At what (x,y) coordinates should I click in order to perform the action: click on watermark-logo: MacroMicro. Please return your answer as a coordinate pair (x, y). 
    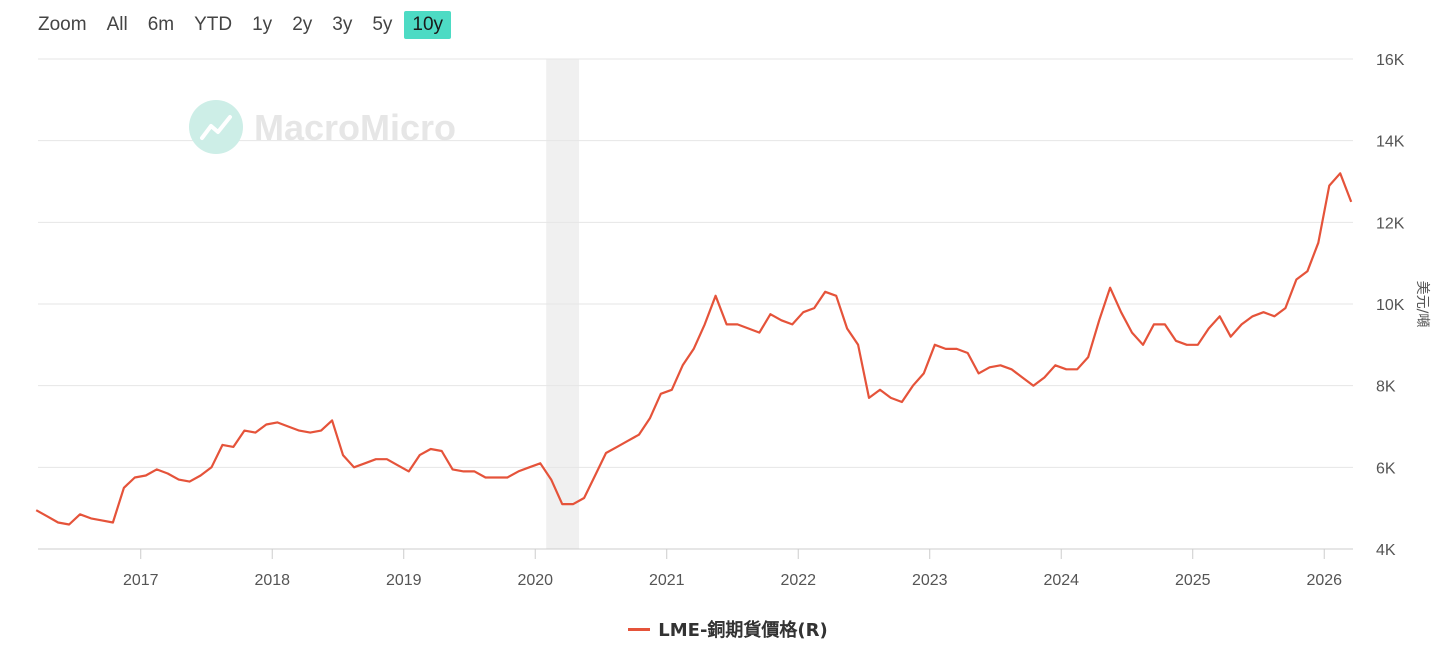
    Looking at the image, I should click on (322, 127).